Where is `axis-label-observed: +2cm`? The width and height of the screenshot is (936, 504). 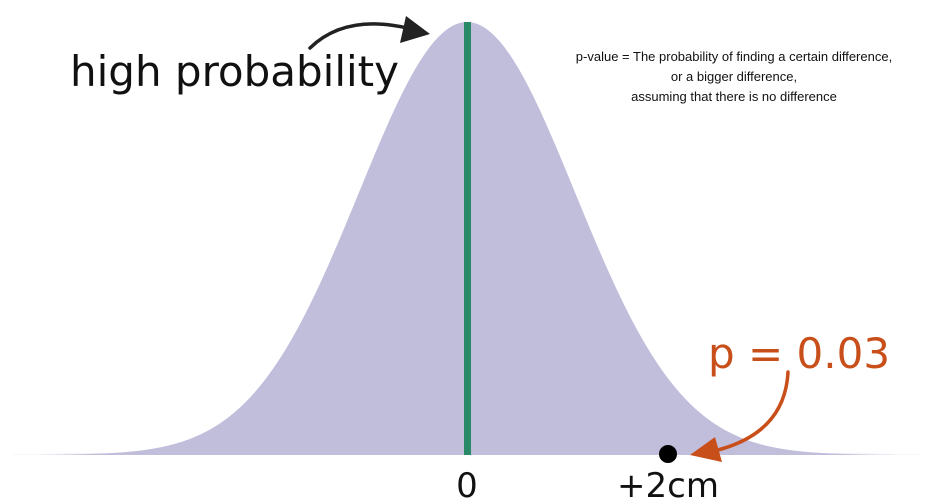 axis-label-observed: +2cm is located at coordinates (668, 485).